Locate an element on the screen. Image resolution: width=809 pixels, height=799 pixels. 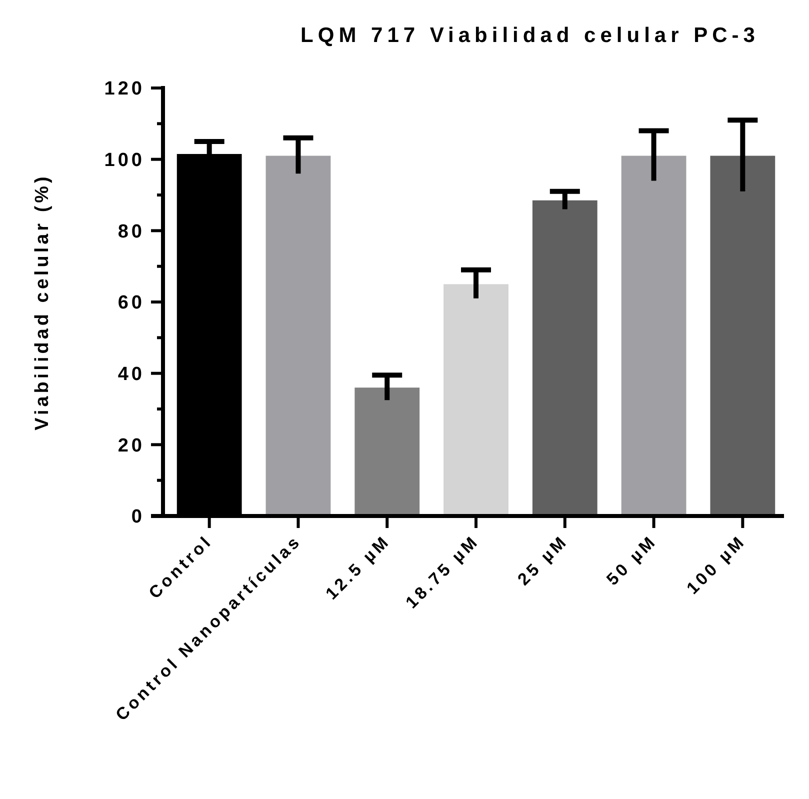
x-tick-label: 50 µM is located at coordinates (631, 560).